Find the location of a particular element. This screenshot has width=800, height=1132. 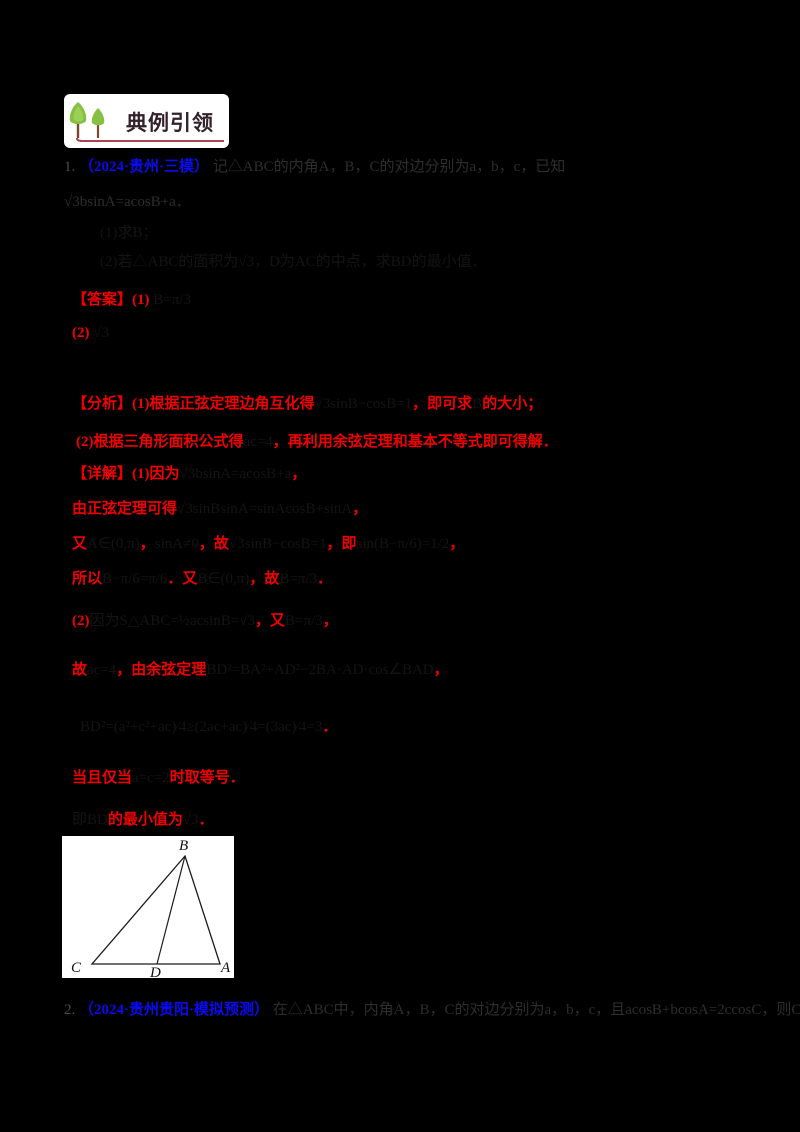

answer-line2: (2) √3 is located at coordinates (90, 333).